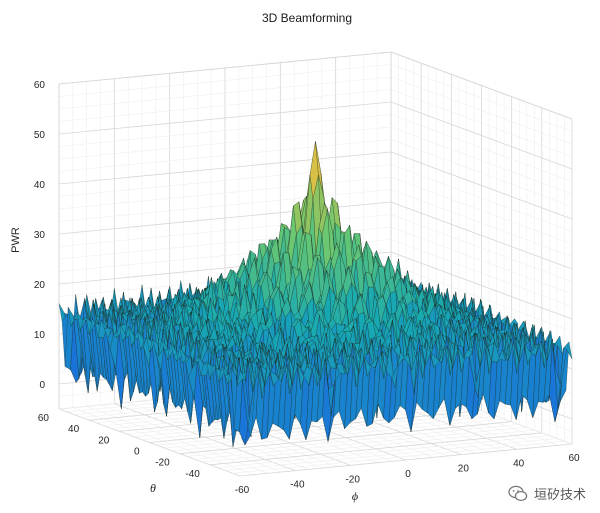 Image resolution: width=600 pixels, height=513 pixels. Describe the element at coordinates (104, 440) in the screenshot. I see `theta-tick-label: 20` at that location.